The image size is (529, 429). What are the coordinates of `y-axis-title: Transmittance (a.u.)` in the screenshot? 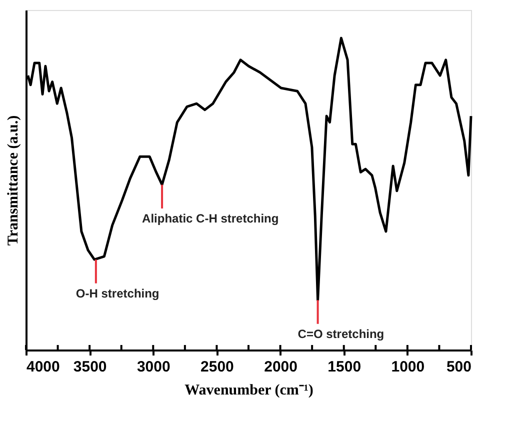 It's located at (14, 180).